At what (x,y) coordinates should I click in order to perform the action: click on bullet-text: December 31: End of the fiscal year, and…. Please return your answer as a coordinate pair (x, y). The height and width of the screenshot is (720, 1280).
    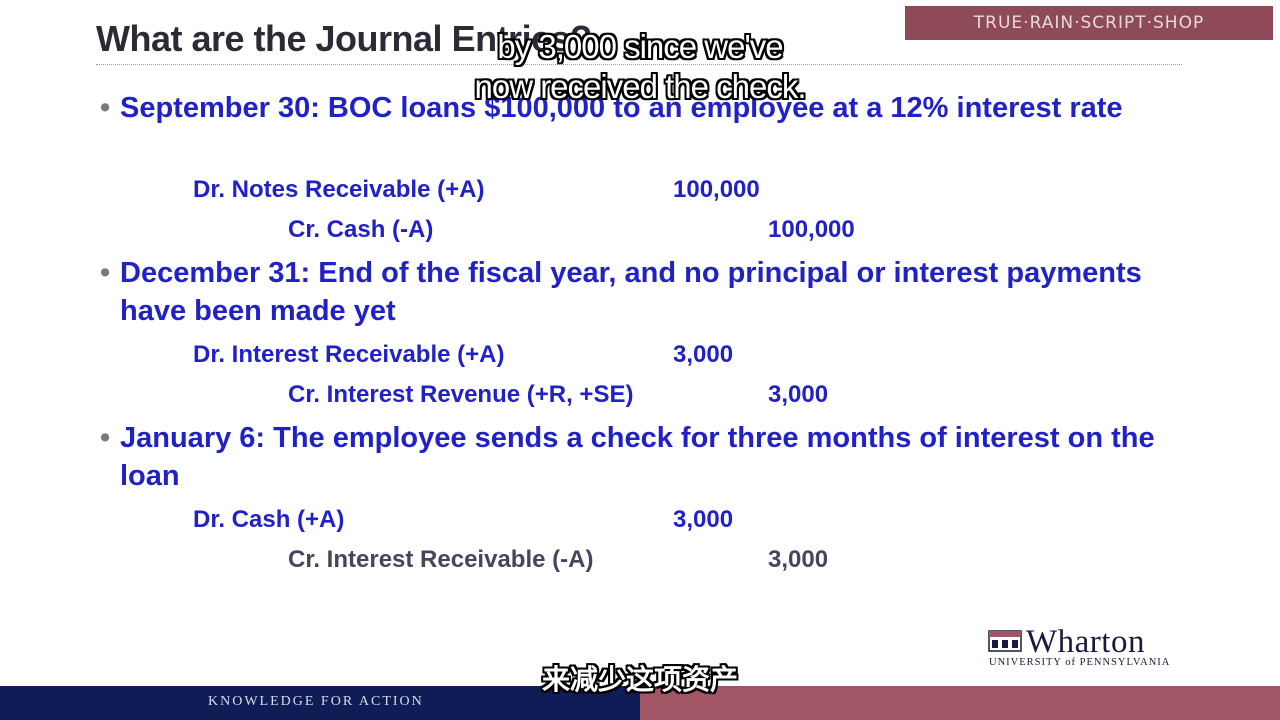
    Looking at the image, I should click on (631, 292).